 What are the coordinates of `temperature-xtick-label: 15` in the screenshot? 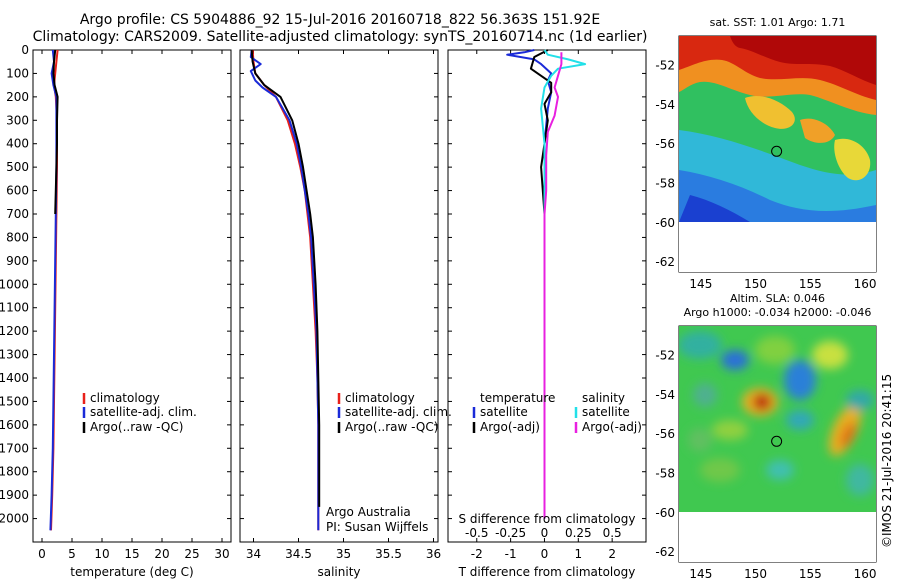 It's located at (131, 554).